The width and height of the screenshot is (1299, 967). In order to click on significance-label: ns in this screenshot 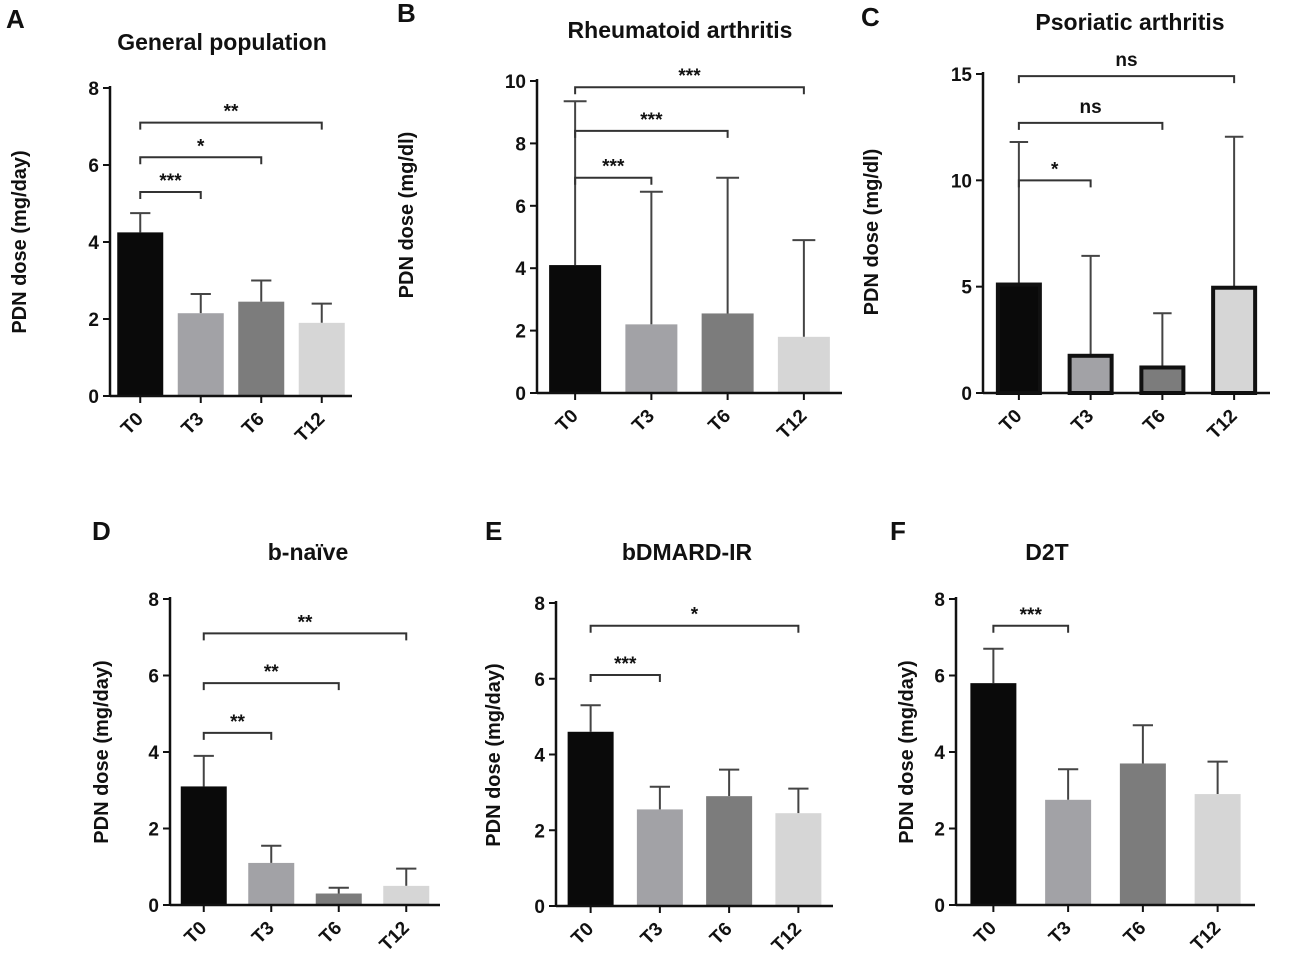, I will do `click(1091, 107)`.